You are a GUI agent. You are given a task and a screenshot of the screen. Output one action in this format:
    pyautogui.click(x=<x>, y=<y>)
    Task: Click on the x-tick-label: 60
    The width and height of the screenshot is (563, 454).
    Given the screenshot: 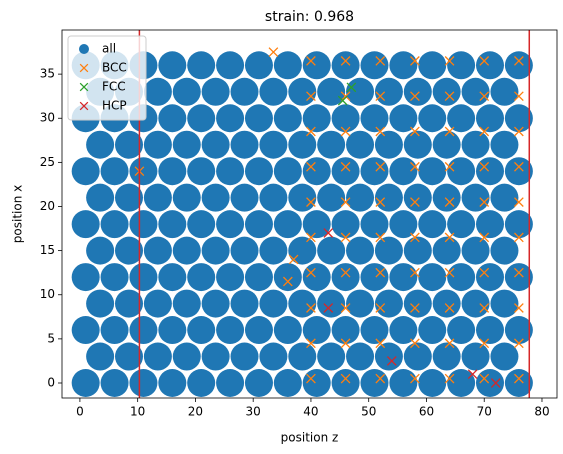 What is the action you would take?
    pyautogui.click(x=426, y=412)
    